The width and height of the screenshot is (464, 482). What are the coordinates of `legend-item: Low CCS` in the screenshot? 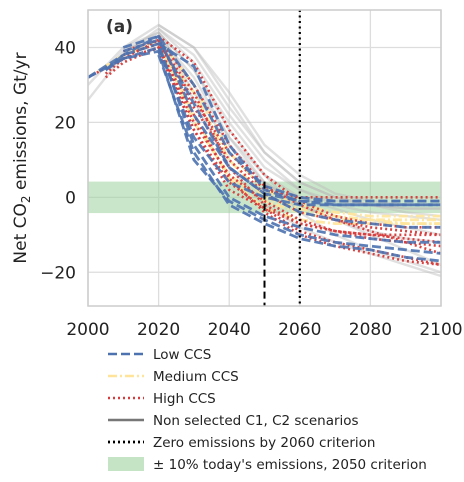 It's located at (159, 355).